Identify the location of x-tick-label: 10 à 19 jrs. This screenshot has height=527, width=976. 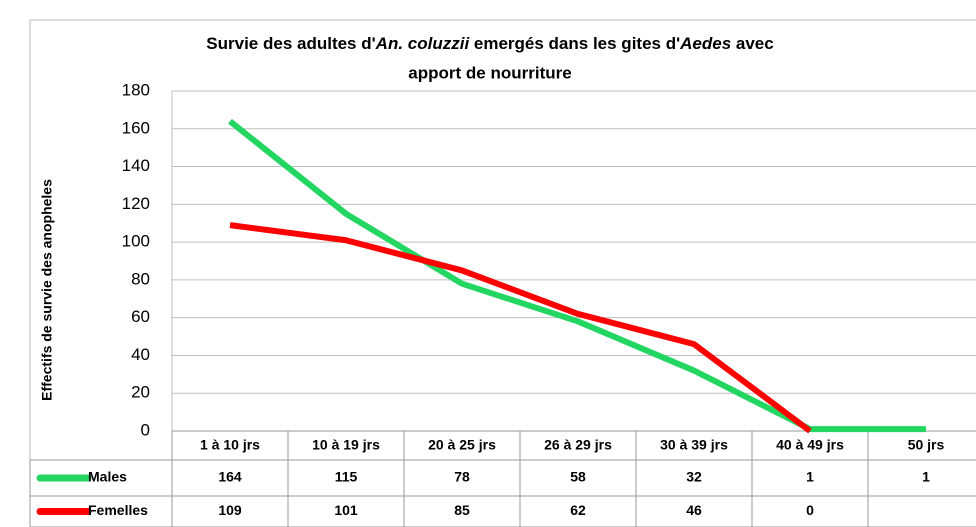
(346, 445).